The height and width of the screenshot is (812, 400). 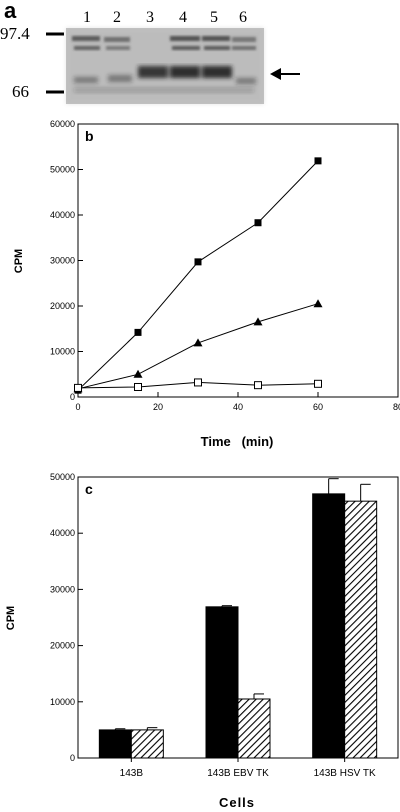 I want to click on x-tick-label: 0, so click(x=77, y=407).